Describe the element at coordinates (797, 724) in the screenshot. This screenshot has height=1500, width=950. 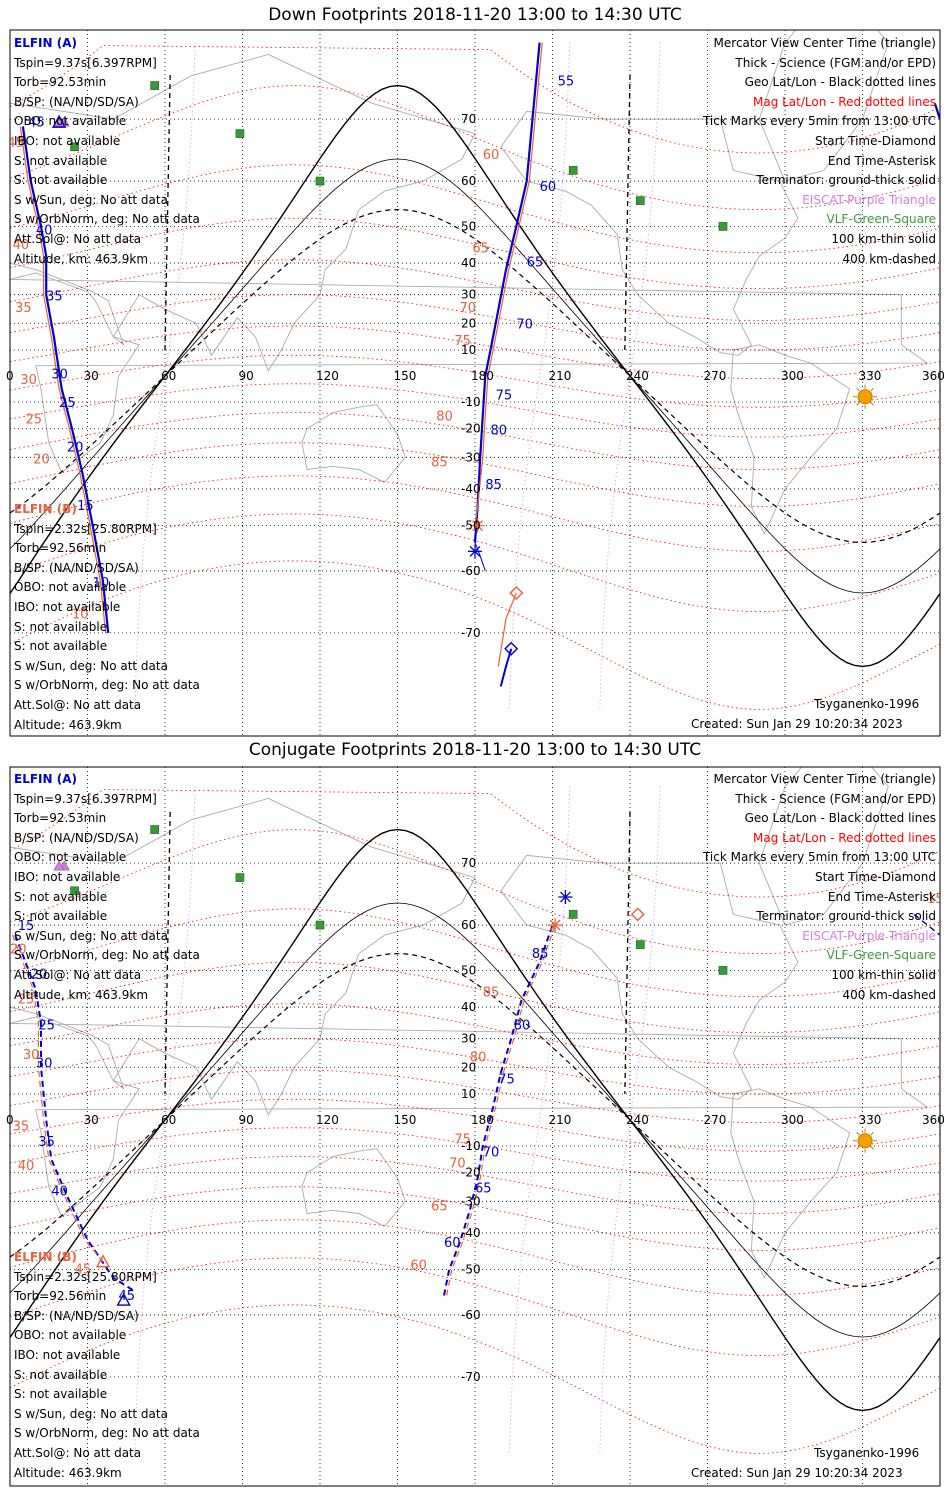
I see `top-footer-created: Created: Sun Jan 29 10:20:34 2023` at that location.